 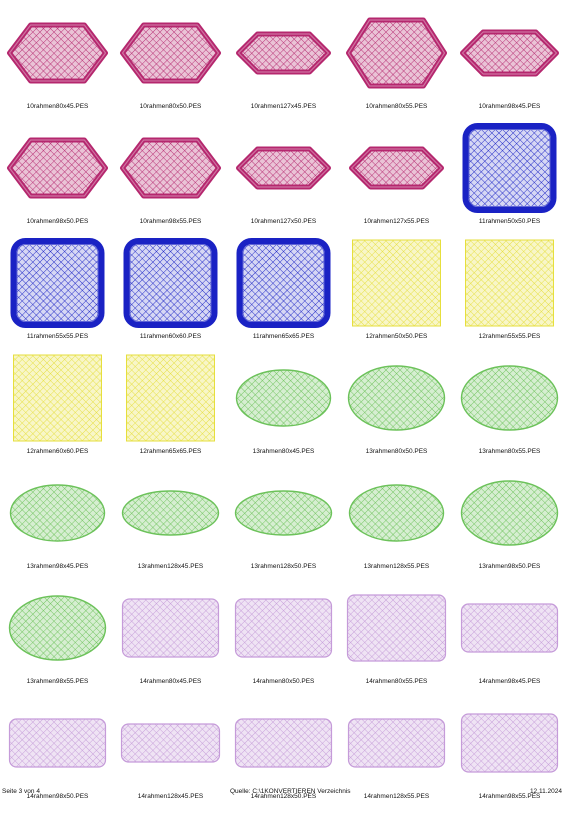 I want to click on design-thumbnail: 10rahmen80x50.PES, so click(x=170, y=65).